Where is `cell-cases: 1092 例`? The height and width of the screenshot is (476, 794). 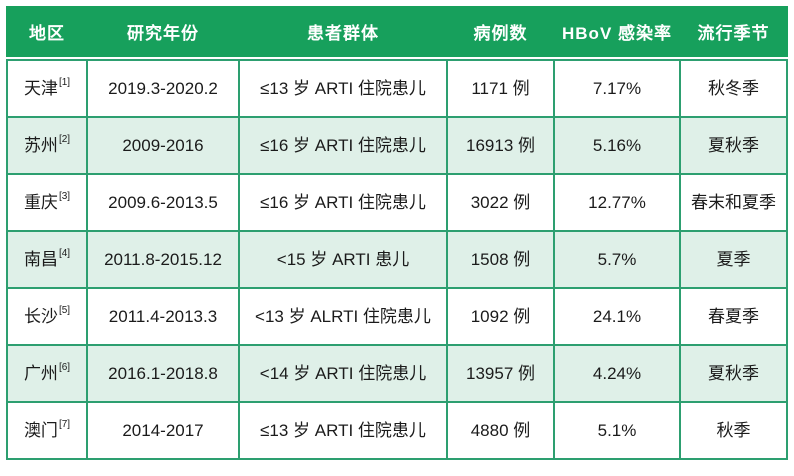 cell-cases: 1092 例 is located at coordinates (500, 316).